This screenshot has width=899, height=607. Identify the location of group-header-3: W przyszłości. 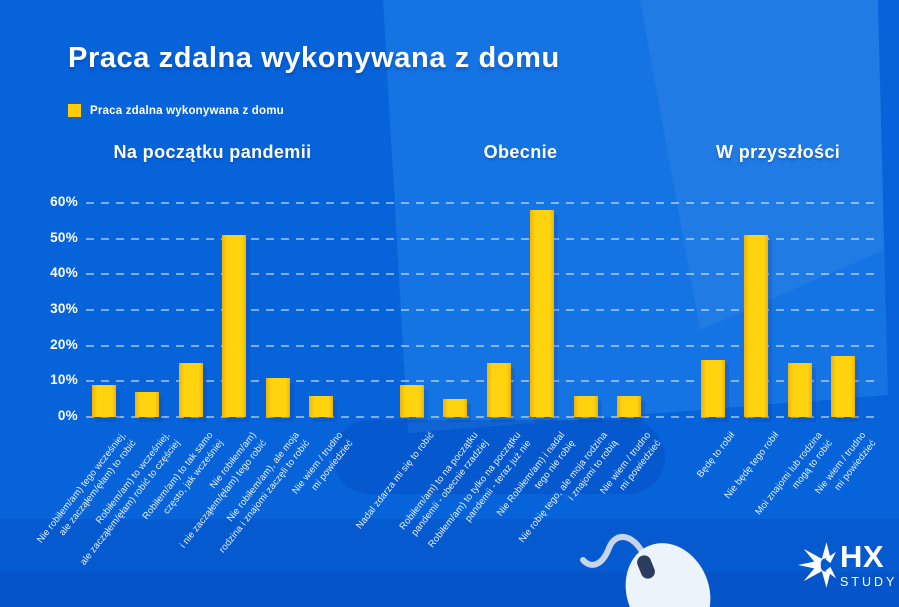
(778, 152).